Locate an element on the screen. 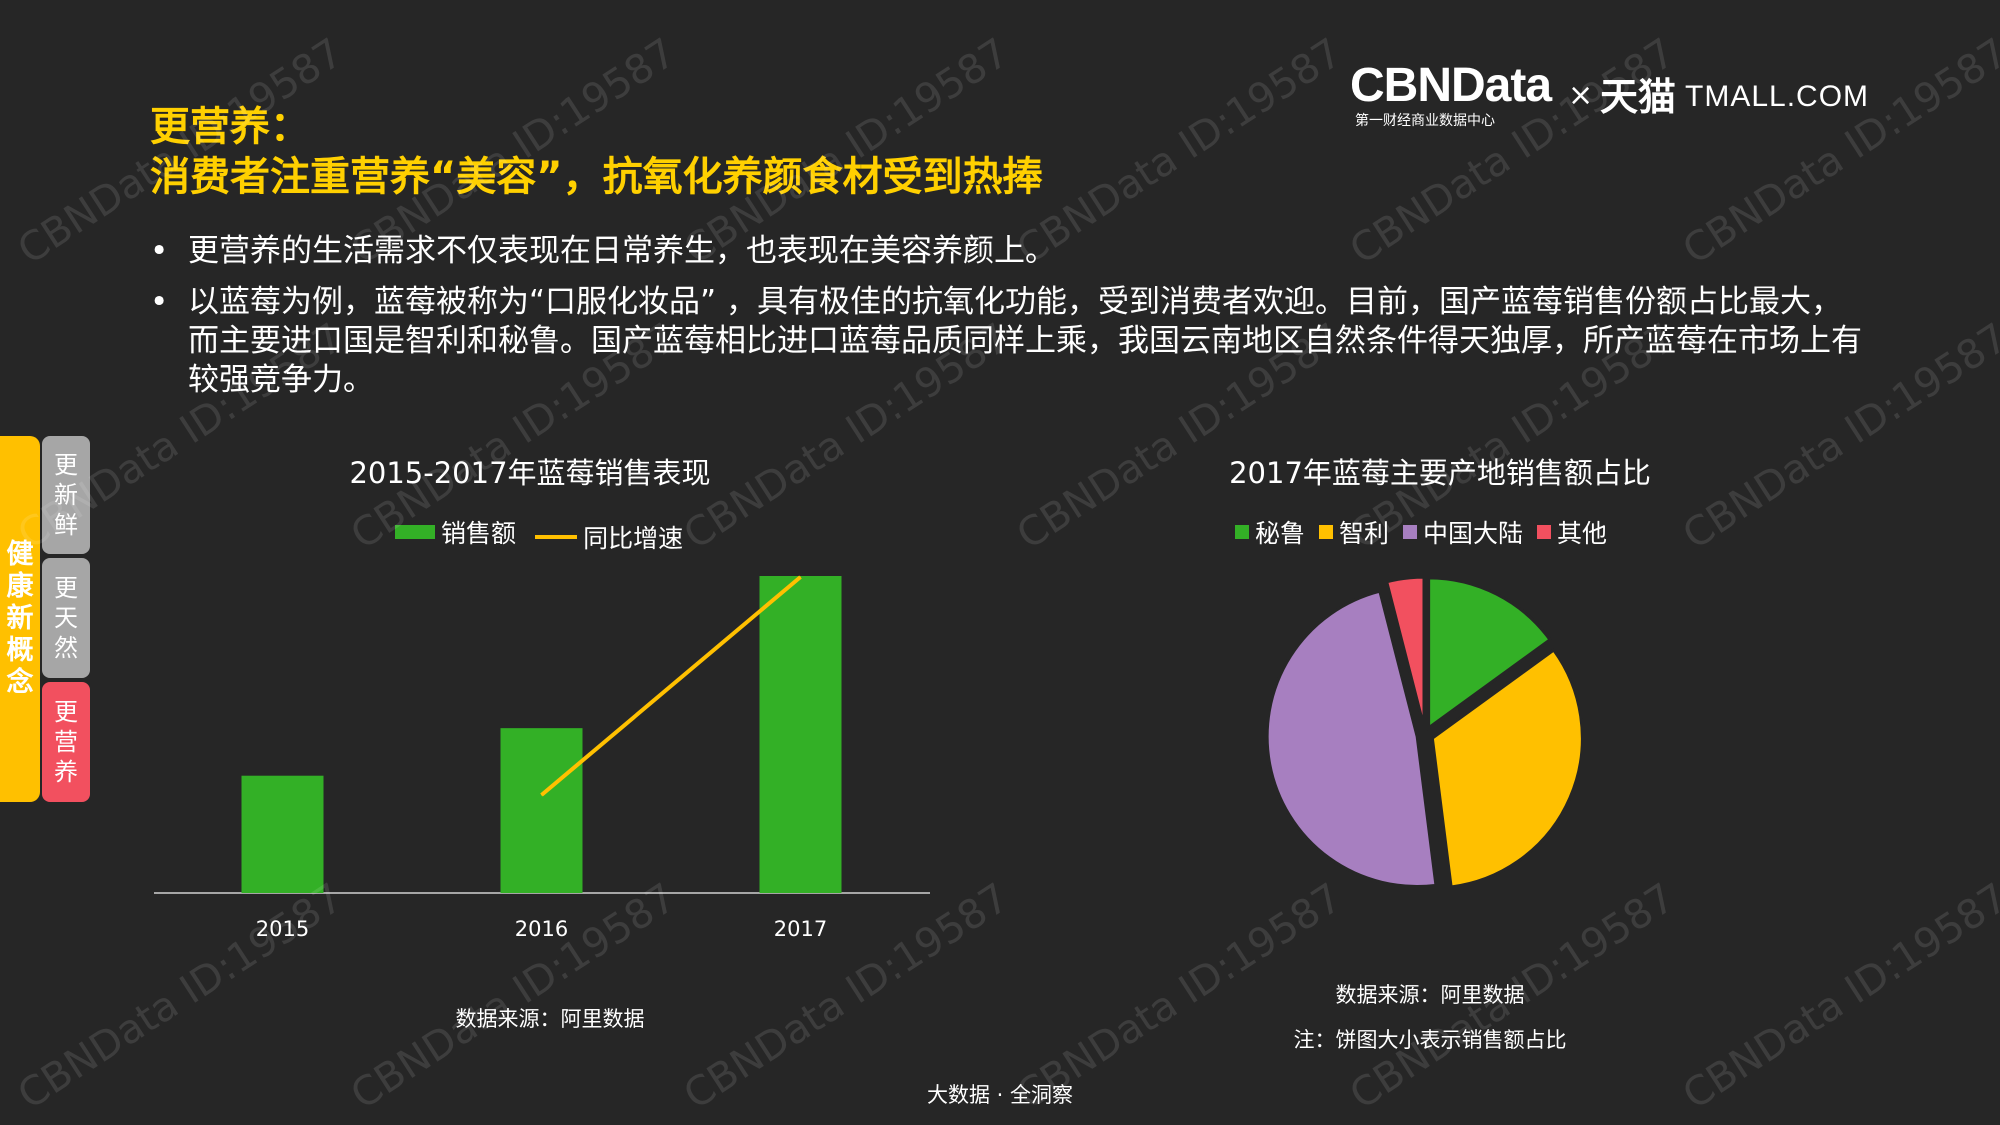 The image size is (2000, 1125). pie-slice-智利 is located at coordinates (1507, 768).